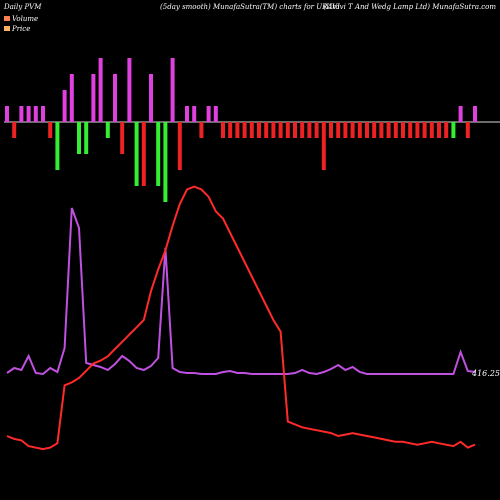  Describe the element at coordinates (7, 28) in the screenshot. I see `legend-price-swatch` at that location.